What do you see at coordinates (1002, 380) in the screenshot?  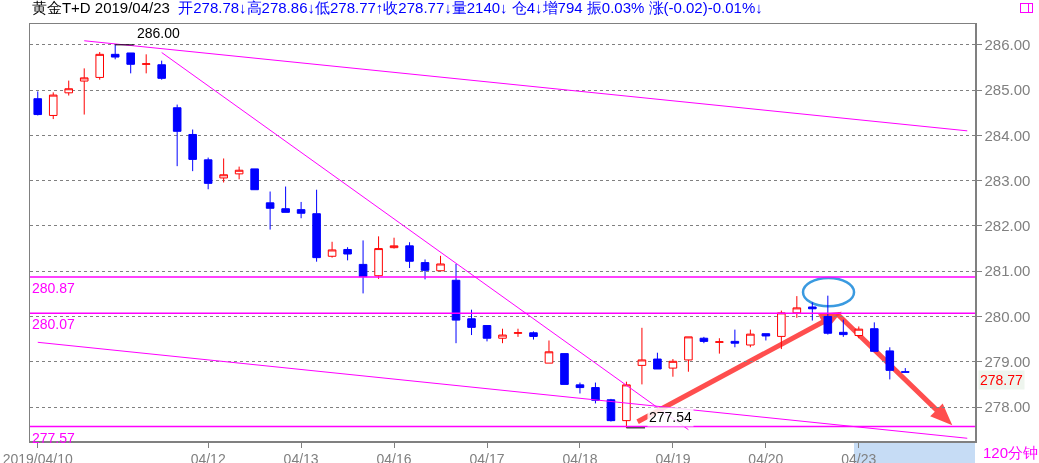 I see `text: 278.77` at bounding box center [1002, 380].